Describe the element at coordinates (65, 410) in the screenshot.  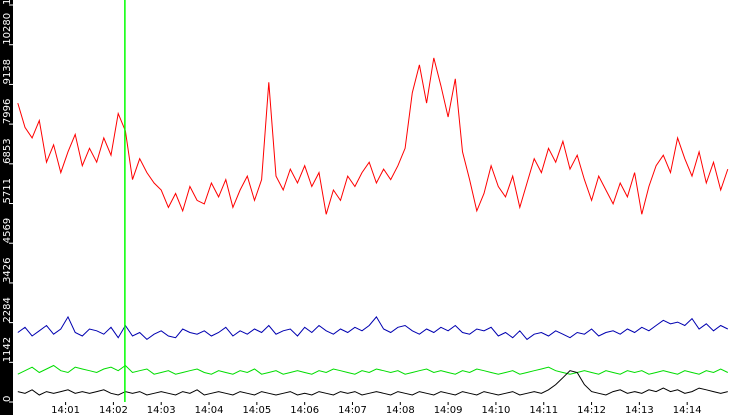
I see `x-tick-label: 14:01` at that location.